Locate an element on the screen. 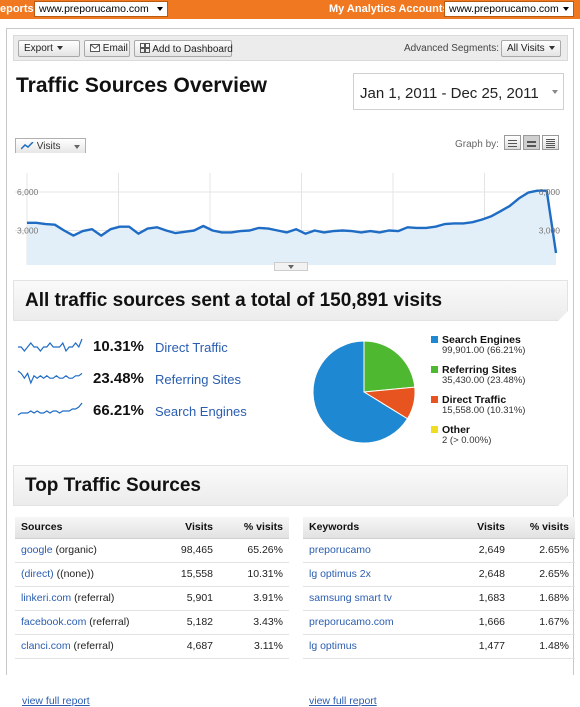 The width and height of the screenshot is (580, 707). table-row: lg optimus 2x 2,648 2.65% is located at coordinates (439, 574).